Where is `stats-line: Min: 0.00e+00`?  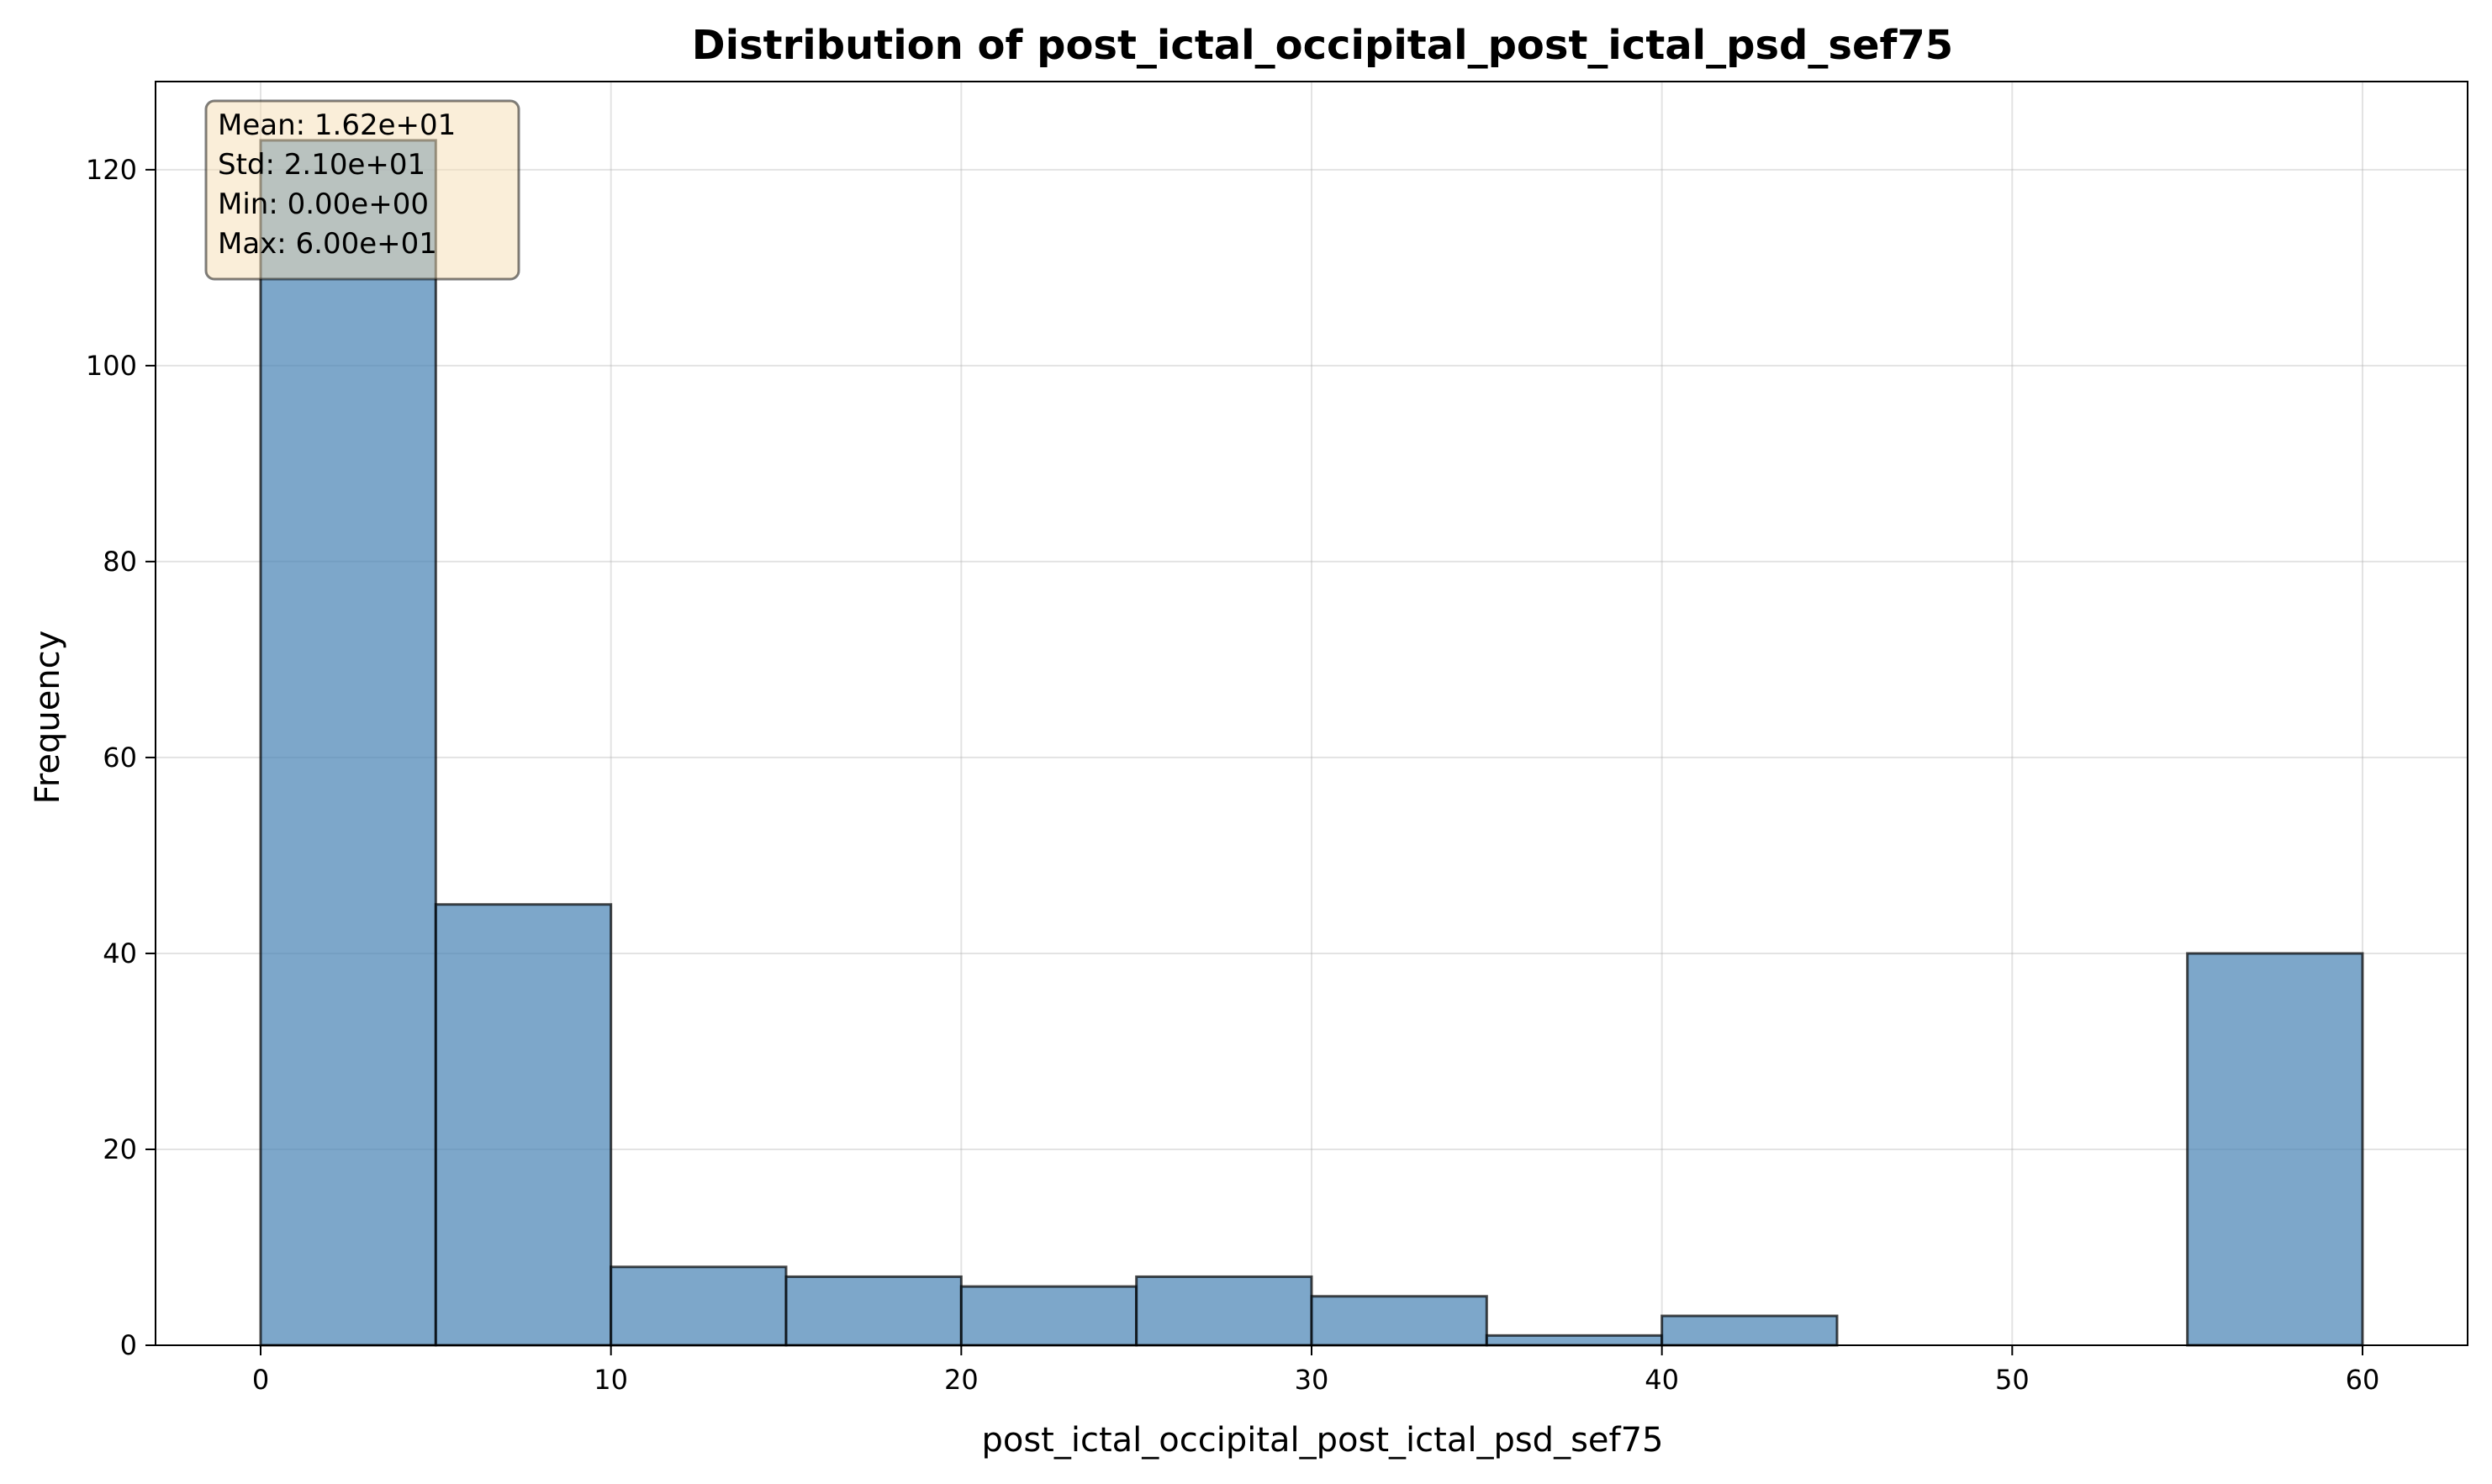
stats-line: Min: 0.00e+00 is located at coordinates (323, 204).